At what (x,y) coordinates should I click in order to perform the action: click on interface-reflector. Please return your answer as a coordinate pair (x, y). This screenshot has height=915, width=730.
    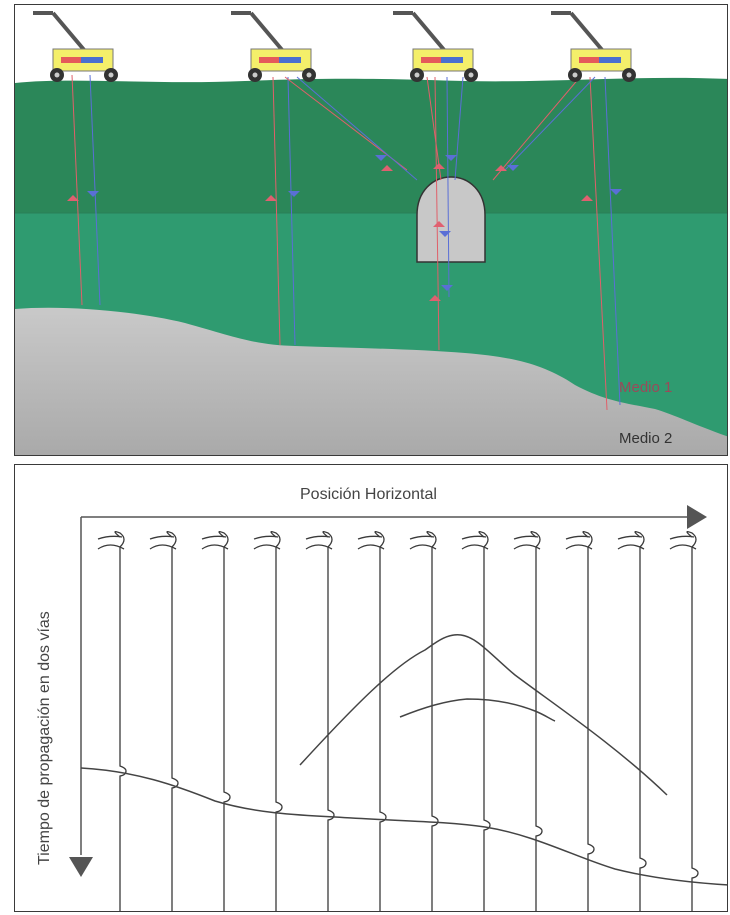
    Looking at the image, I should click on (403, 826).